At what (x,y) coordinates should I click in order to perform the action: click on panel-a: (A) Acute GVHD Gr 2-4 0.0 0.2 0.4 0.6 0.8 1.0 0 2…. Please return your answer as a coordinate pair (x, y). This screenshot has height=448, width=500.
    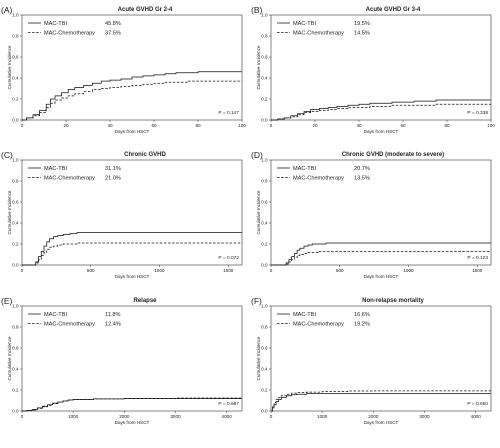
    Looking at the image, I should click on (123, 69).